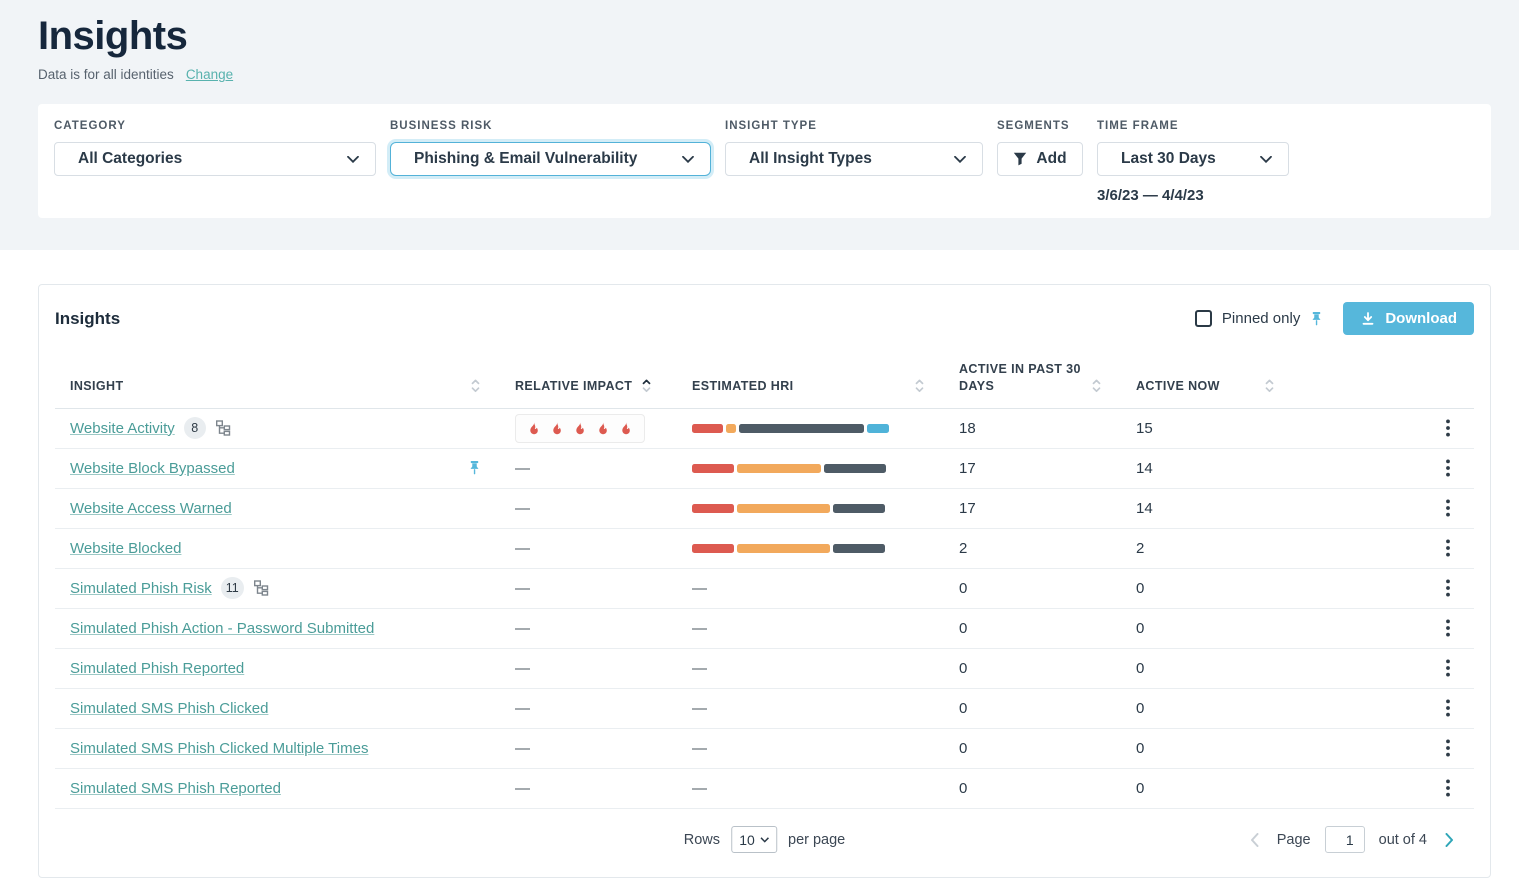 The width and height of the screenshot is (1519, 890). I want to click on table-row: Website Block Bypassed — 17 14, so click(764, 469).